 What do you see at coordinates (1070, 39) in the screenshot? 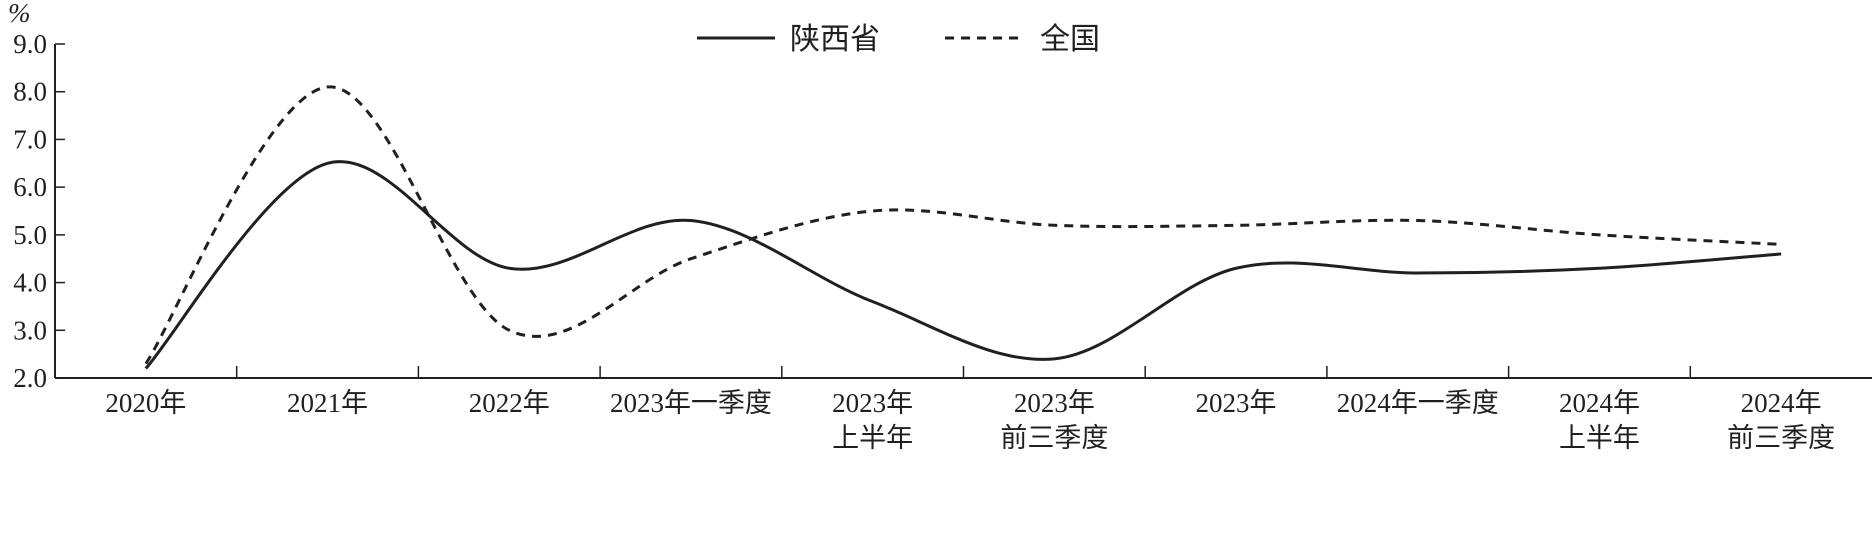
I see `legend-label-1: 全国` at bounding box center [1070, 39].